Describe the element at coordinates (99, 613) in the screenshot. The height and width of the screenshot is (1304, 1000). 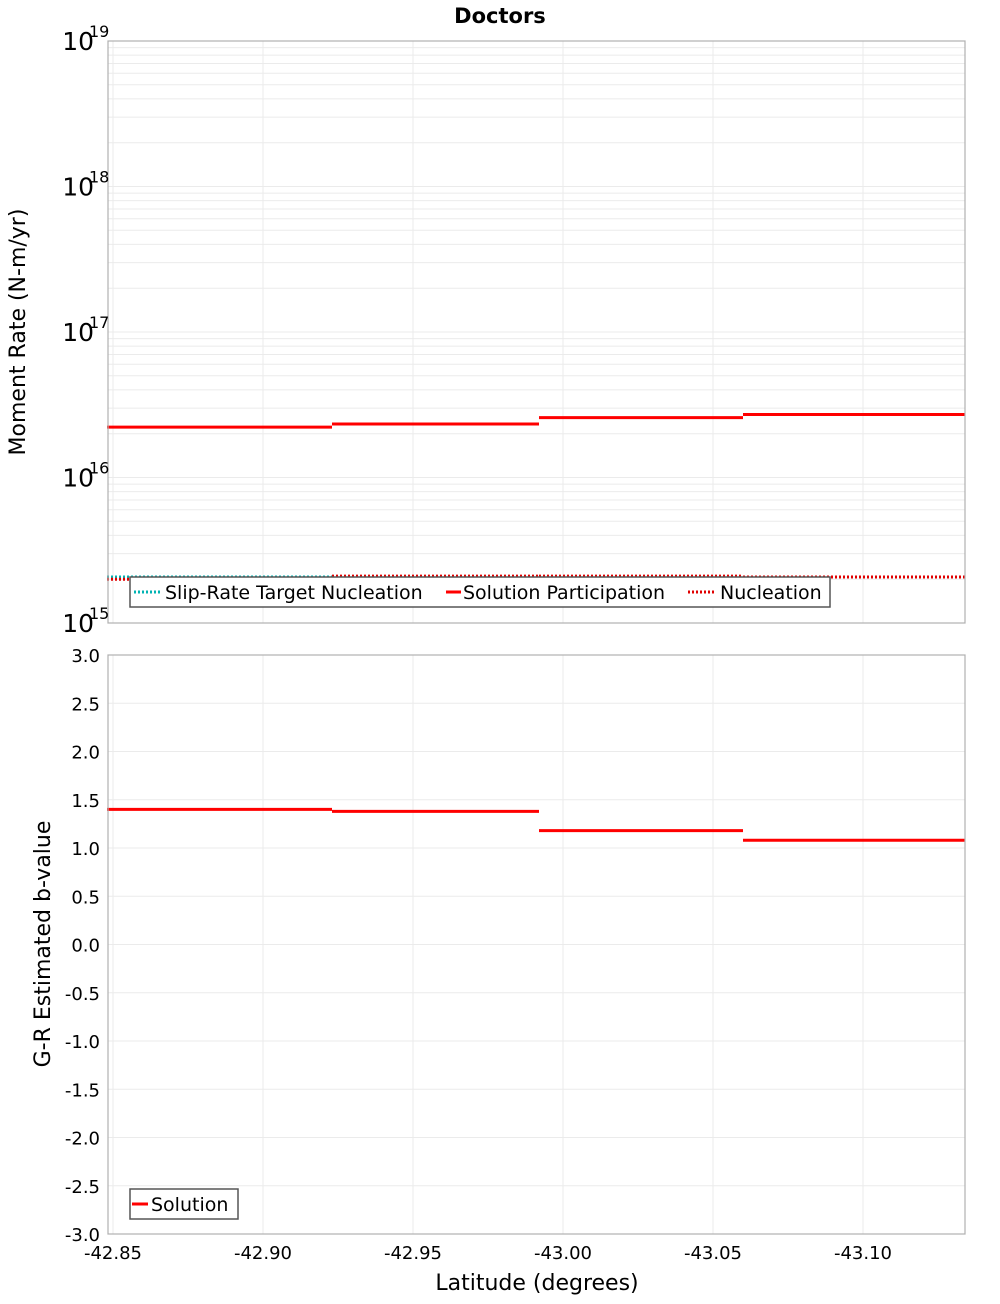
I see `y-tick-exponent: 15` at that location.